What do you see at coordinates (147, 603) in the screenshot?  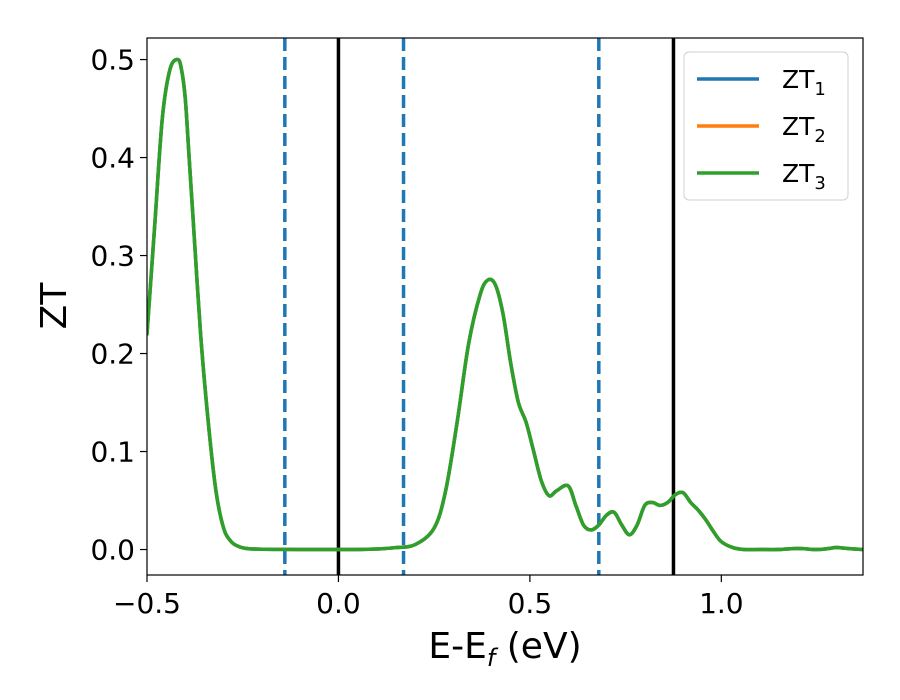 I see `x-tick-label-0: −0.5` at bounding box center [147, 603].